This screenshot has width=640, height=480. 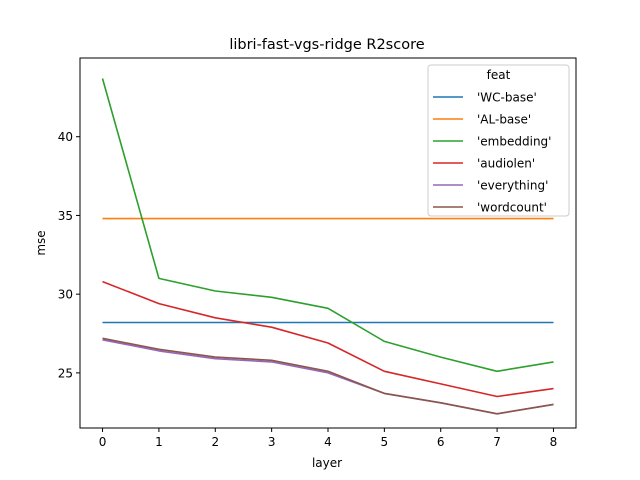 I want to click on legend-label-2: 'embedding', so click(x=514, y=142).